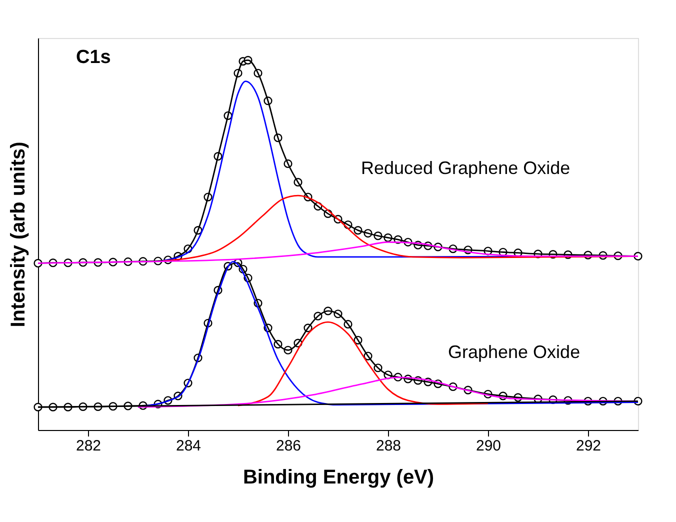 Image resolution: width=676 pixels, height=522 pixels. Describe the element at coordinates (19, 235) in the screenshot. I see `y-axis-title: Intensity (arb units)` at that location.